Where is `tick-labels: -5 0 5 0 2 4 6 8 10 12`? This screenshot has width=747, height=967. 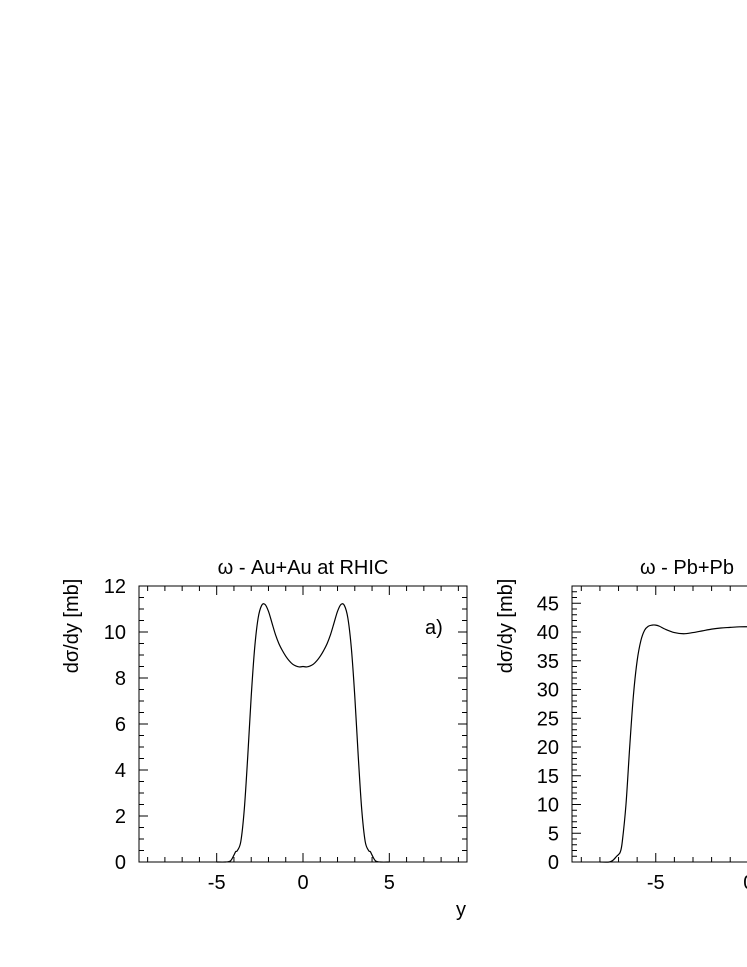
tick-labels: -5 0 5 0 2 4 6 8 10 12 is located at coordinates (249, 735).